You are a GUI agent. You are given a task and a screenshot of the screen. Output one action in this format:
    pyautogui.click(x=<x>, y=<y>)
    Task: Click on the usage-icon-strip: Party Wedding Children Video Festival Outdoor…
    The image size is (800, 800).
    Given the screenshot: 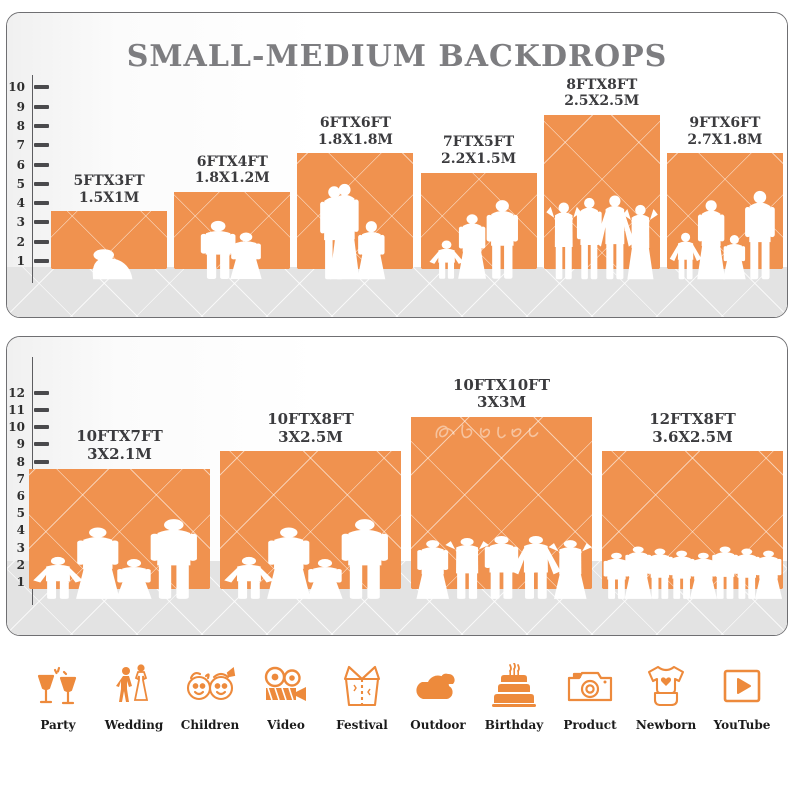 What is the action you would take?
    pyautogui.click(x=400, y=710)
    